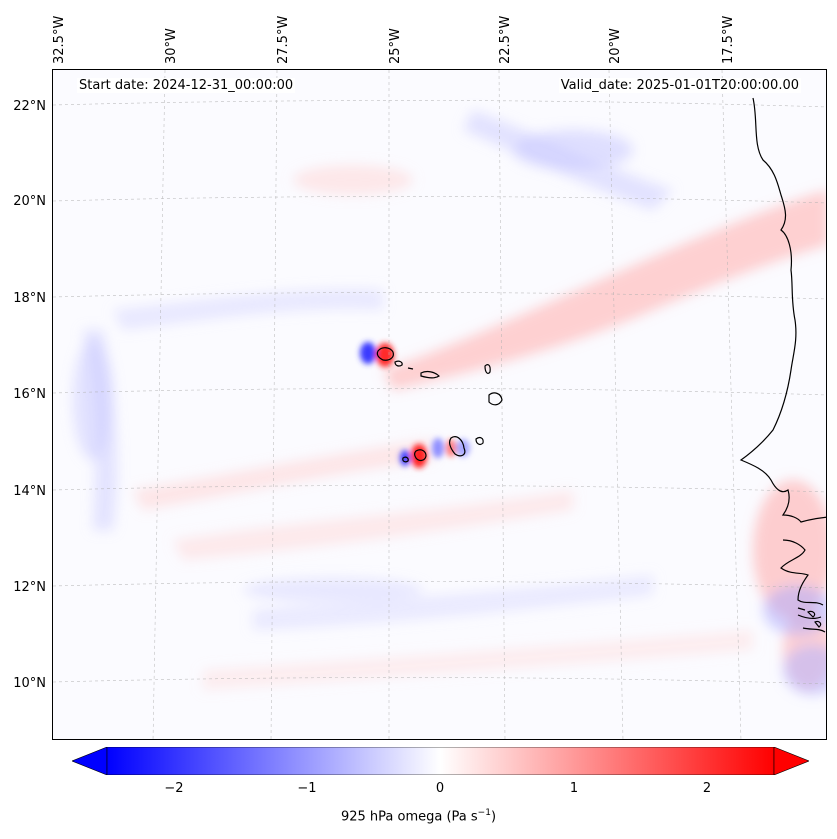 This screenshot has height=839, width=837. What do you see at coordinates (440, 788) in the screenshot?
I see `cb-tick-label-0: 0` at bounding box center [440, 788].